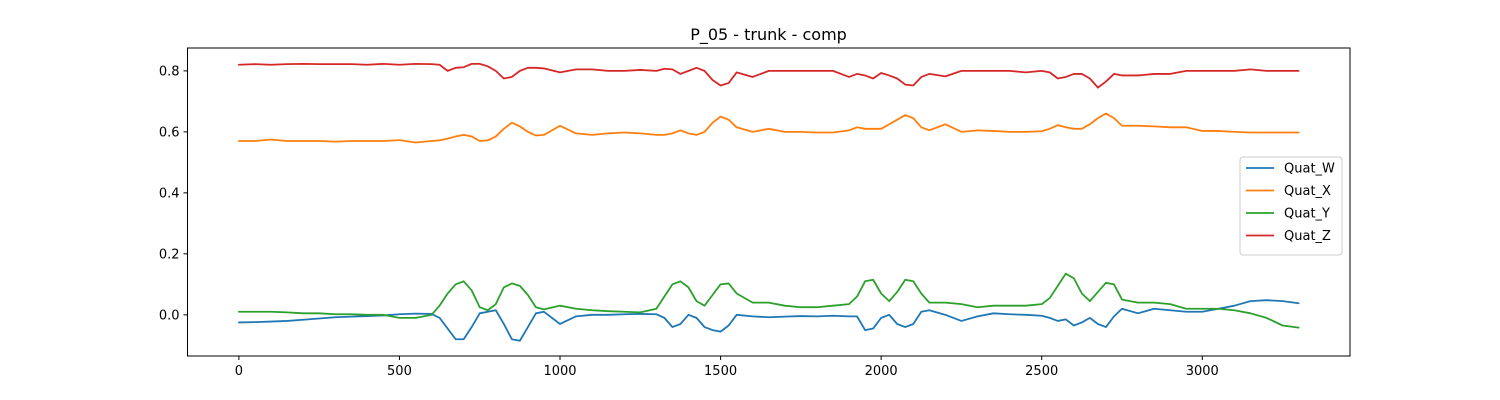 Image resolution: width=1500 pixels, height=400 pixels. What do you see at coordinates (559, 371) in the screenshot?
I see `x-tick-label: 1000` at bounding box center [559, 371].